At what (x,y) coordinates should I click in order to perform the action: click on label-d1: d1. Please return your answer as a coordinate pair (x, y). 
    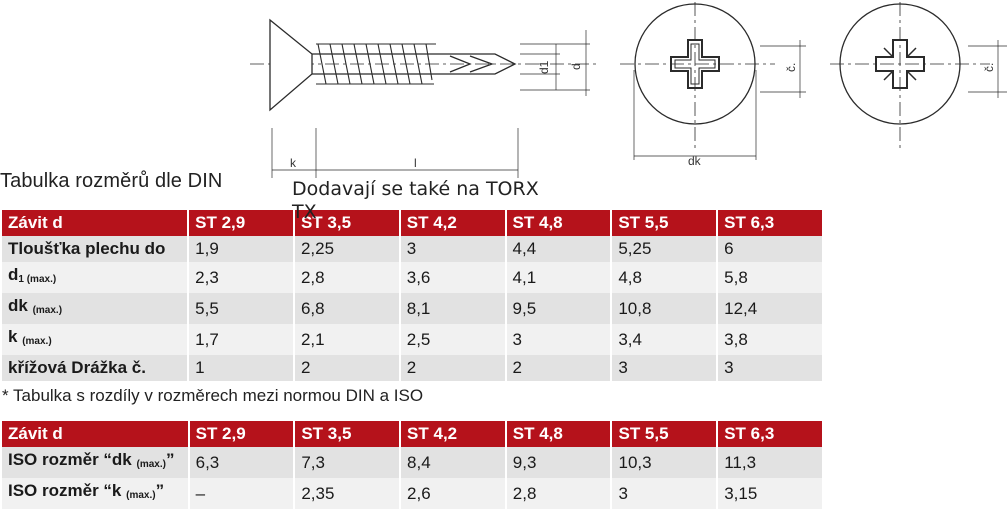
    Looking at the image, I should click on (544, 67).